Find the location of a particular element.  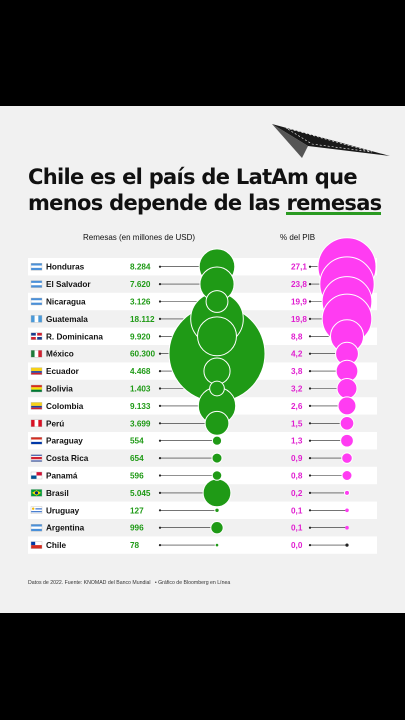

footer-credit: • Gráfico de Bloomberg en Línea is located at coordinates (192, 583).